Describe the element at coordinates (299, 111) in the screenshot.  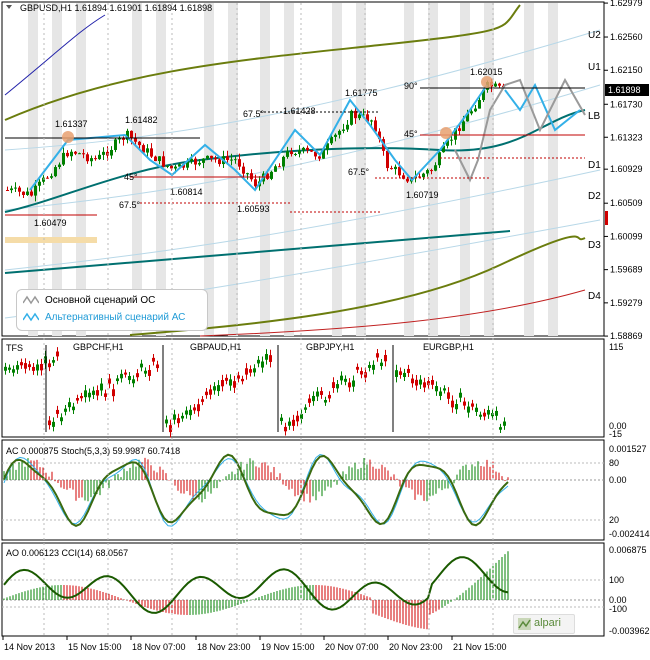
I see `annotation-1.61428: 1.61428` at that location.